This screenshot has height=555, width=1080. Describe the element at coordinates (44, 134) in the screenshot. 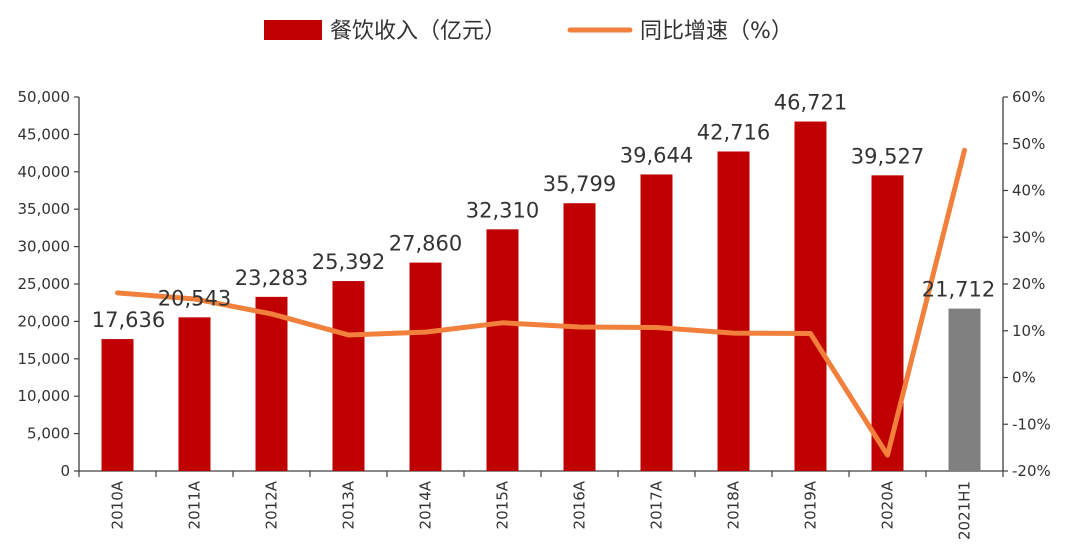

I see `left-axis-tick-label: 45,000` at that location.